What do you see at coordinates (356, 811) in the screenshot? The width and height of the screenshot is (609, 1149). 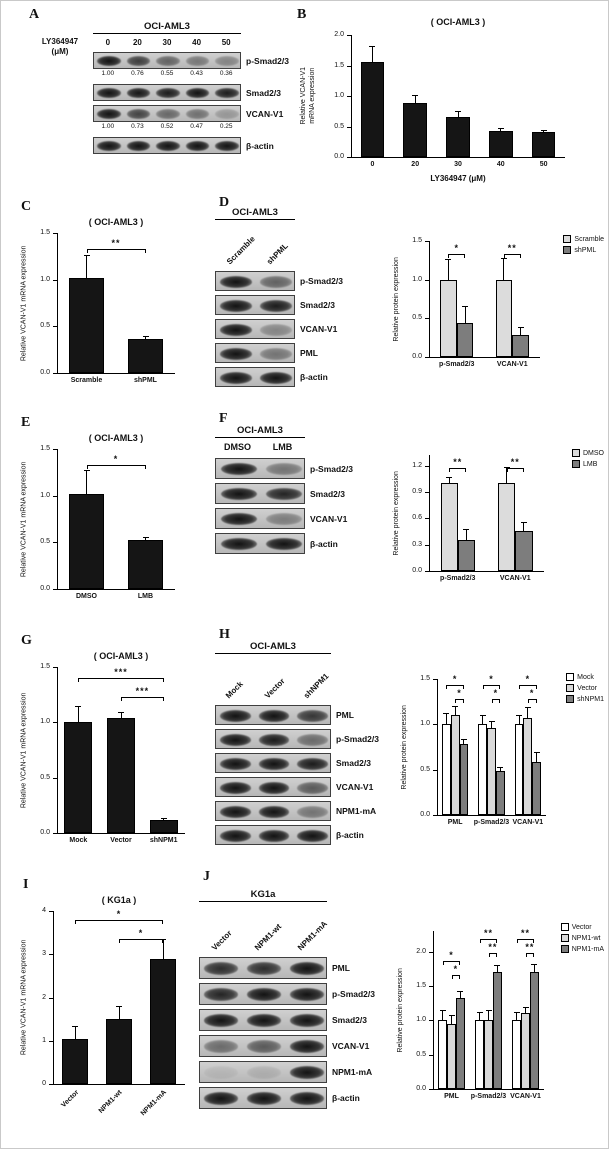 I see `blot-row-label: NPM1-mA` at bounding box center [356, 811].